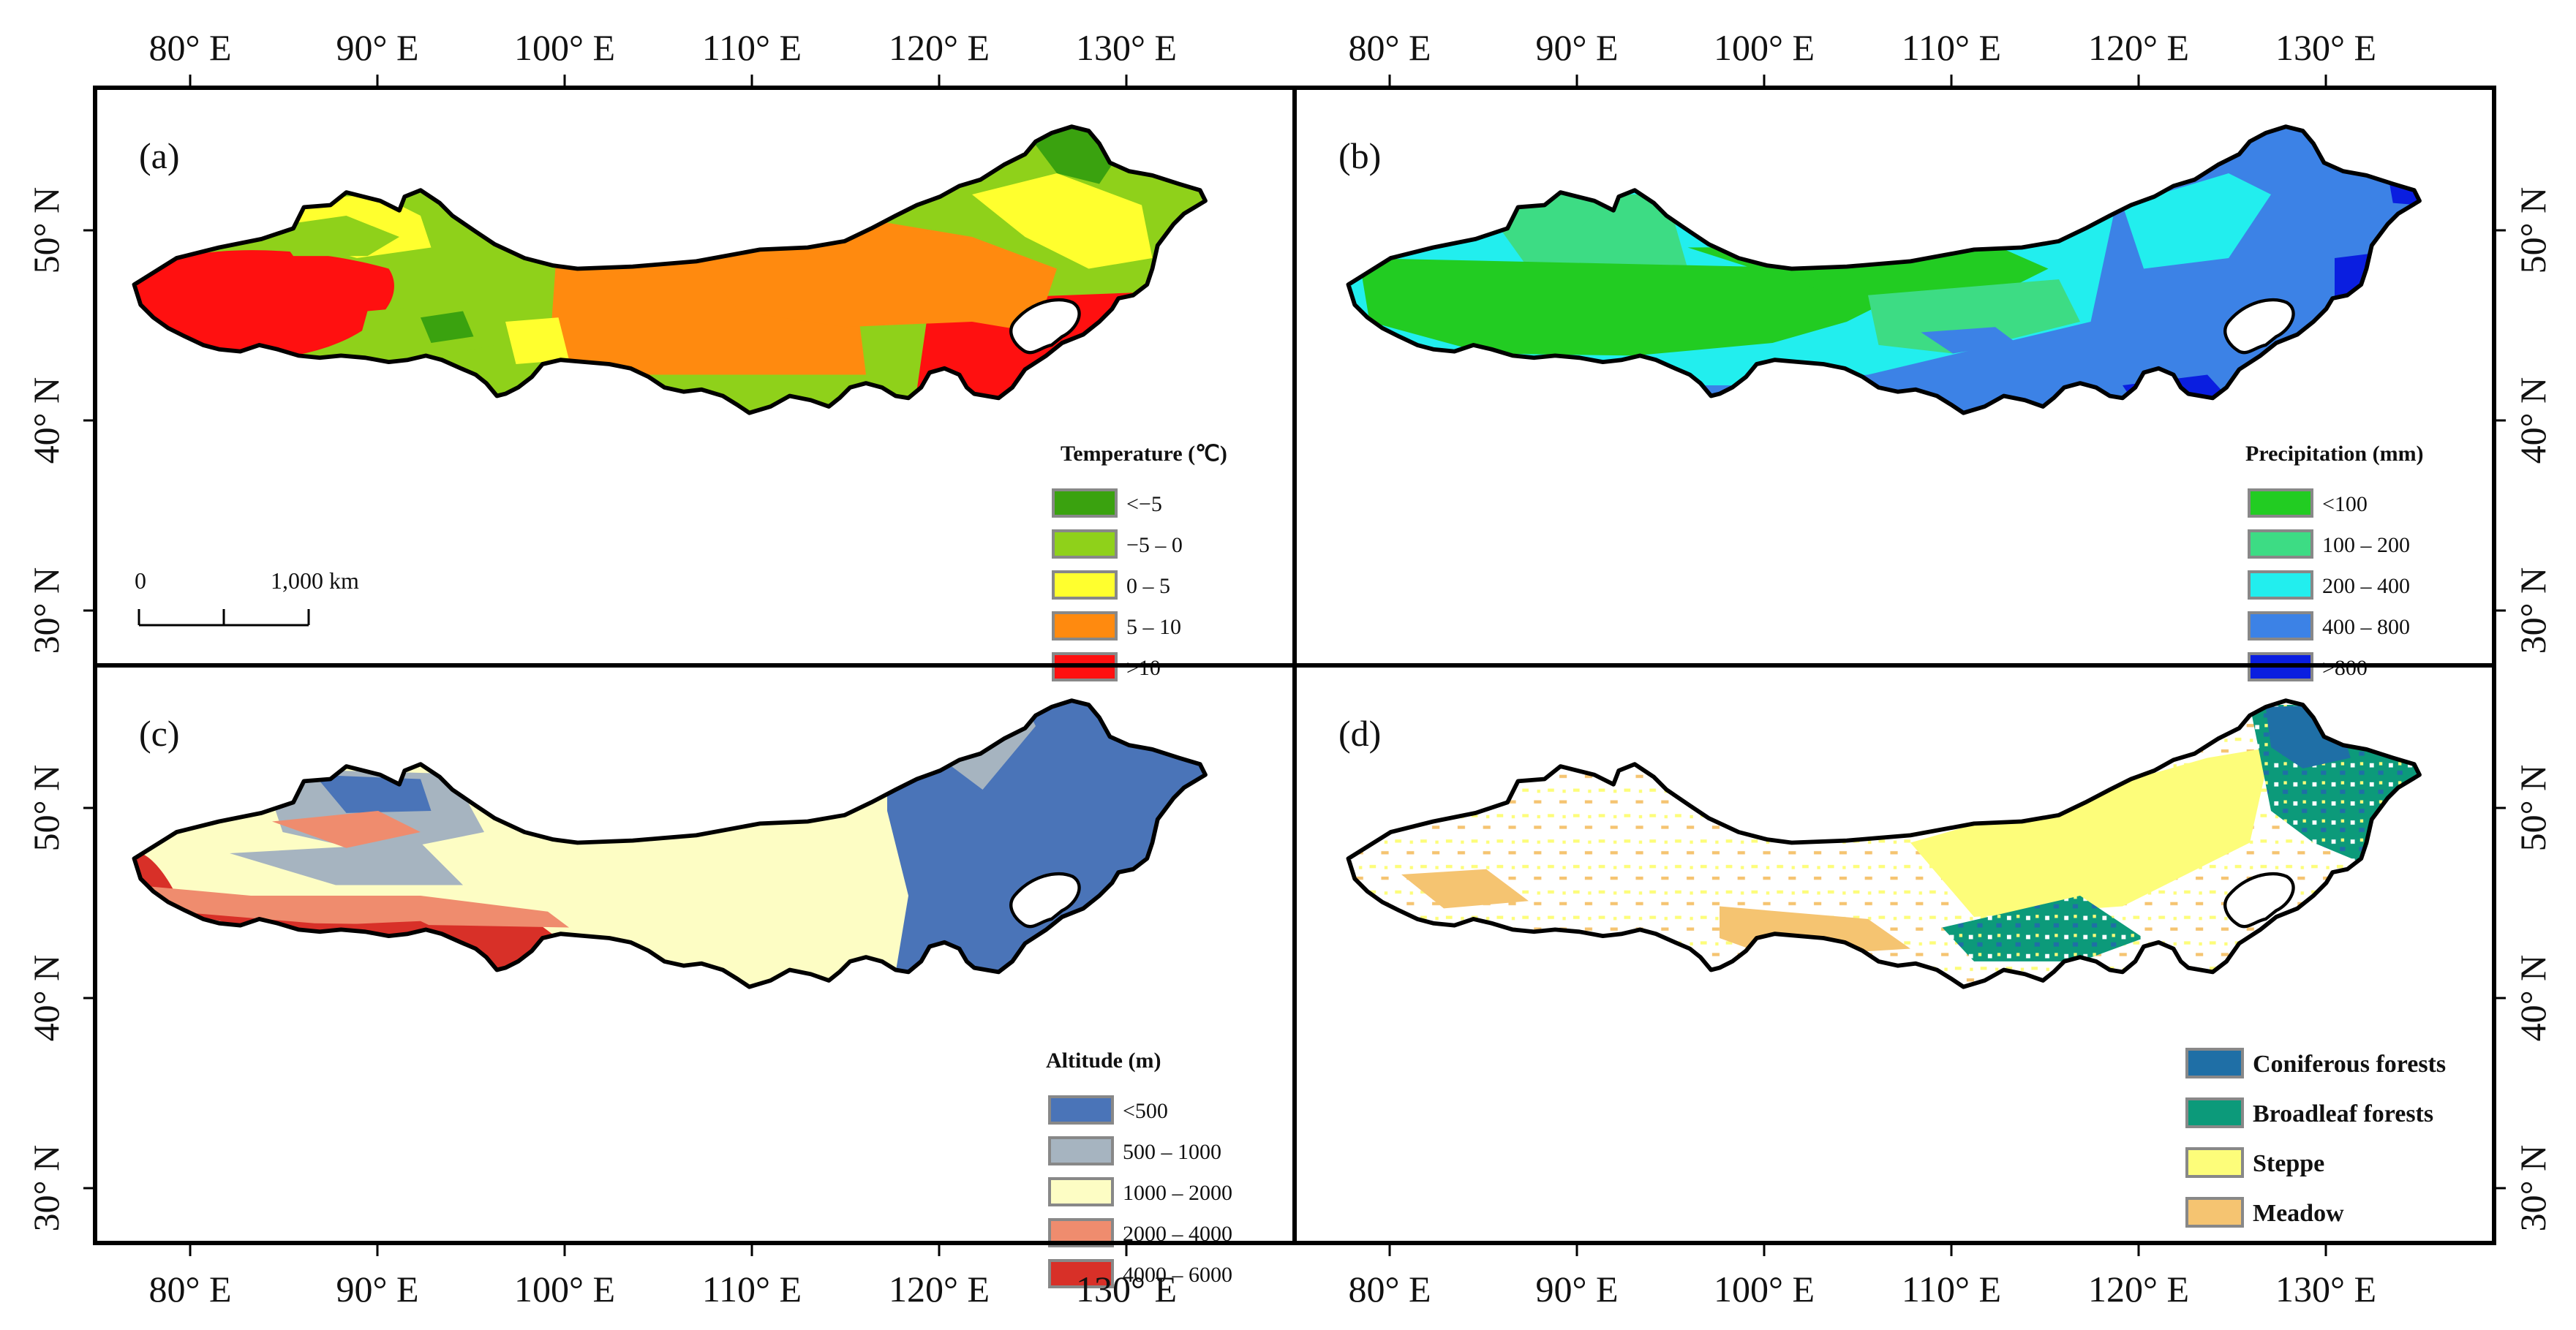 This screenshot has width=2576, height=1330. Describe the element at coordinates (2366, 586) in the screenshot. I see `legend-label: 200 – 400` at that location.